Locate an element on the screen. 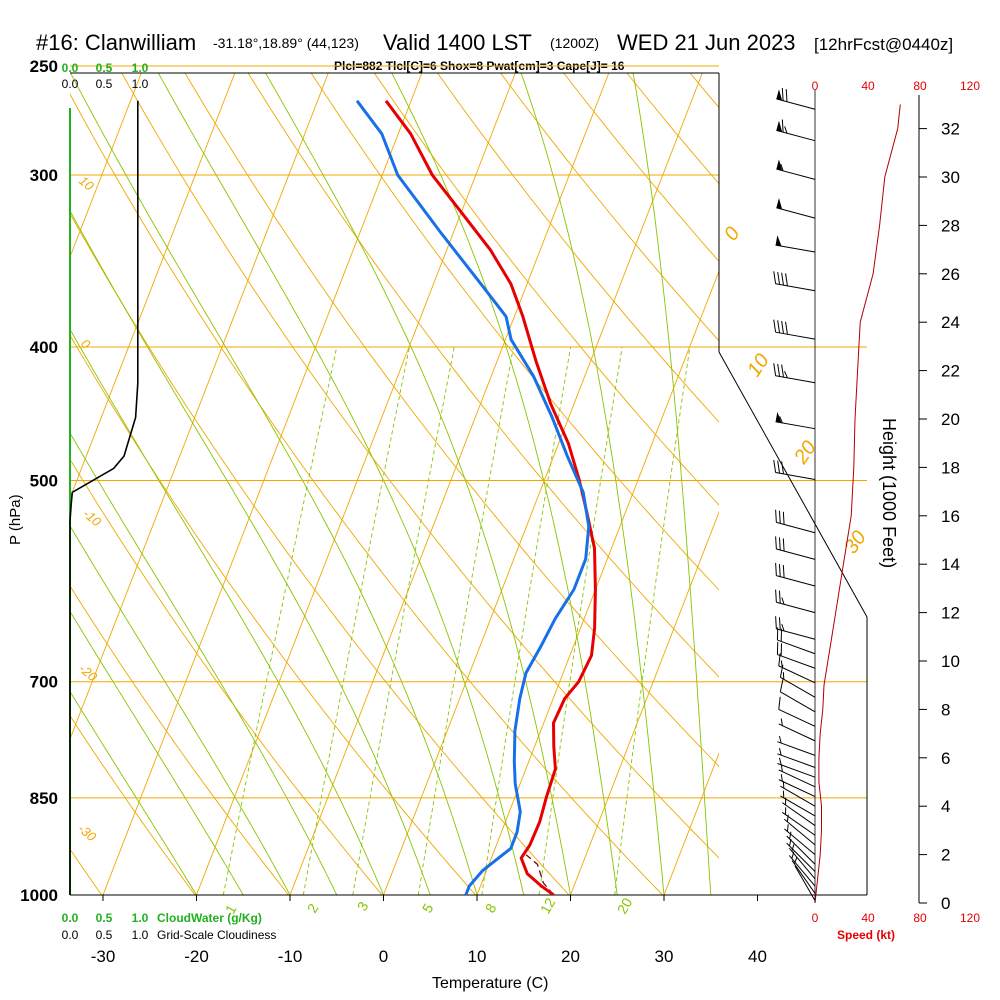  cloudwater-tick-top: 0.0 is located at coordinates (70, 68).